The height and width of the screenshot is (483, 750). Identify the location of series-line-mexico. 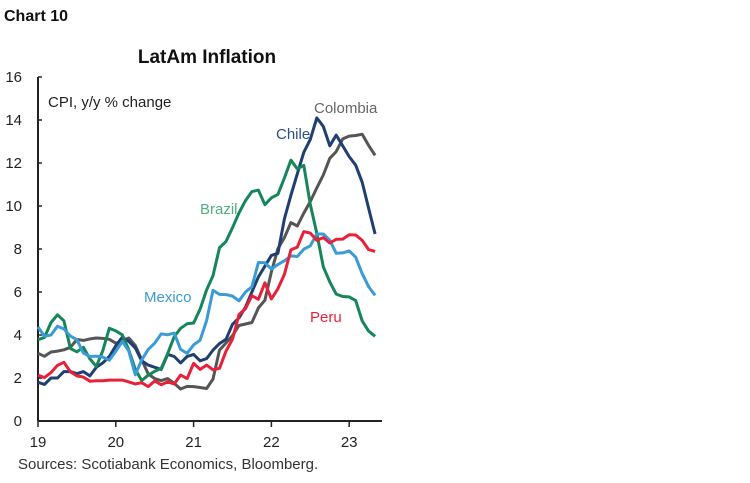
(206, 304).